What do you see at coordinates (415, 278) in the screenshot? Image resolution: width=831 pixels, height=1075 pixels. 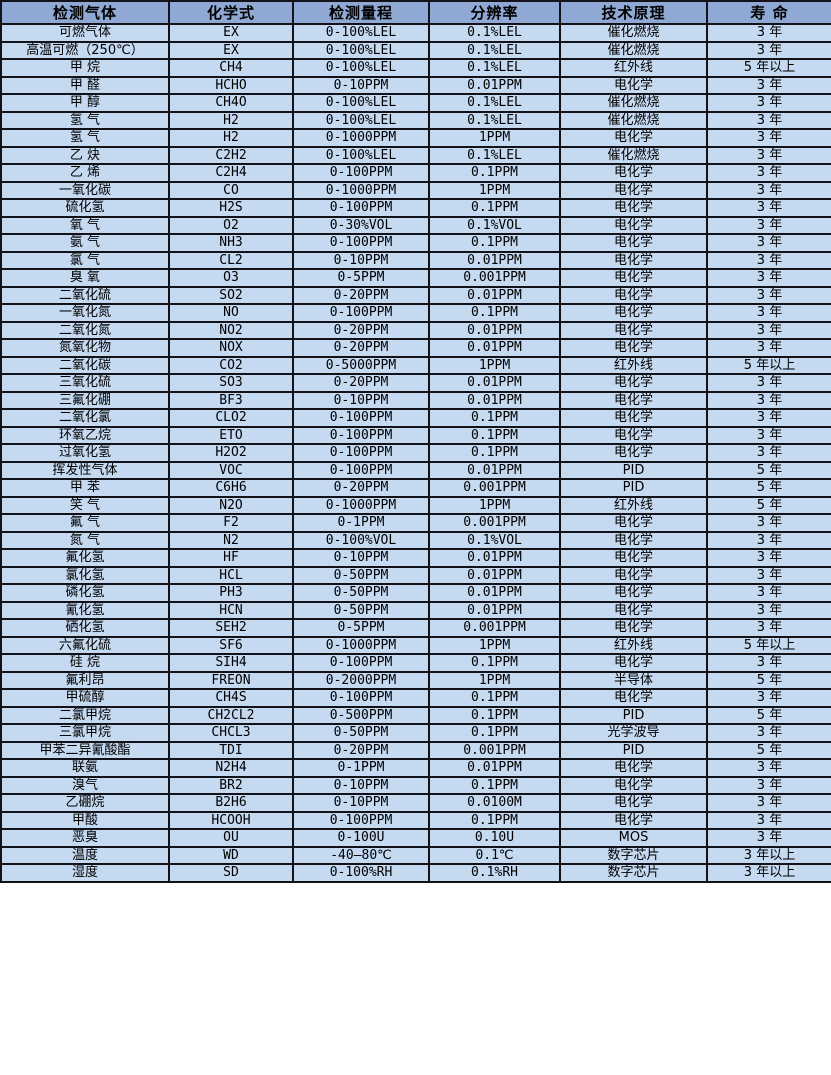 I see `table-row: 臭 氧 O3 0-5PPM 0.001PPM 电化学 3 年` at bounding box center [415, 278].